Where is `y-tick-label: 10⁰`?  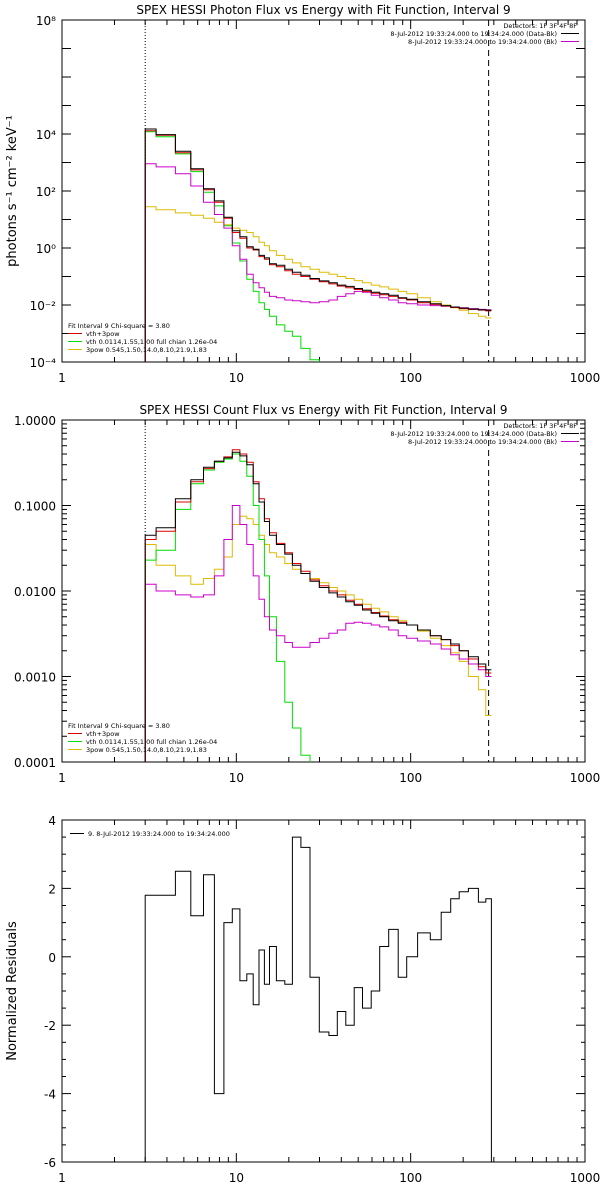 y-tick-label: 10⁰ is located at coordinates (46, 249).